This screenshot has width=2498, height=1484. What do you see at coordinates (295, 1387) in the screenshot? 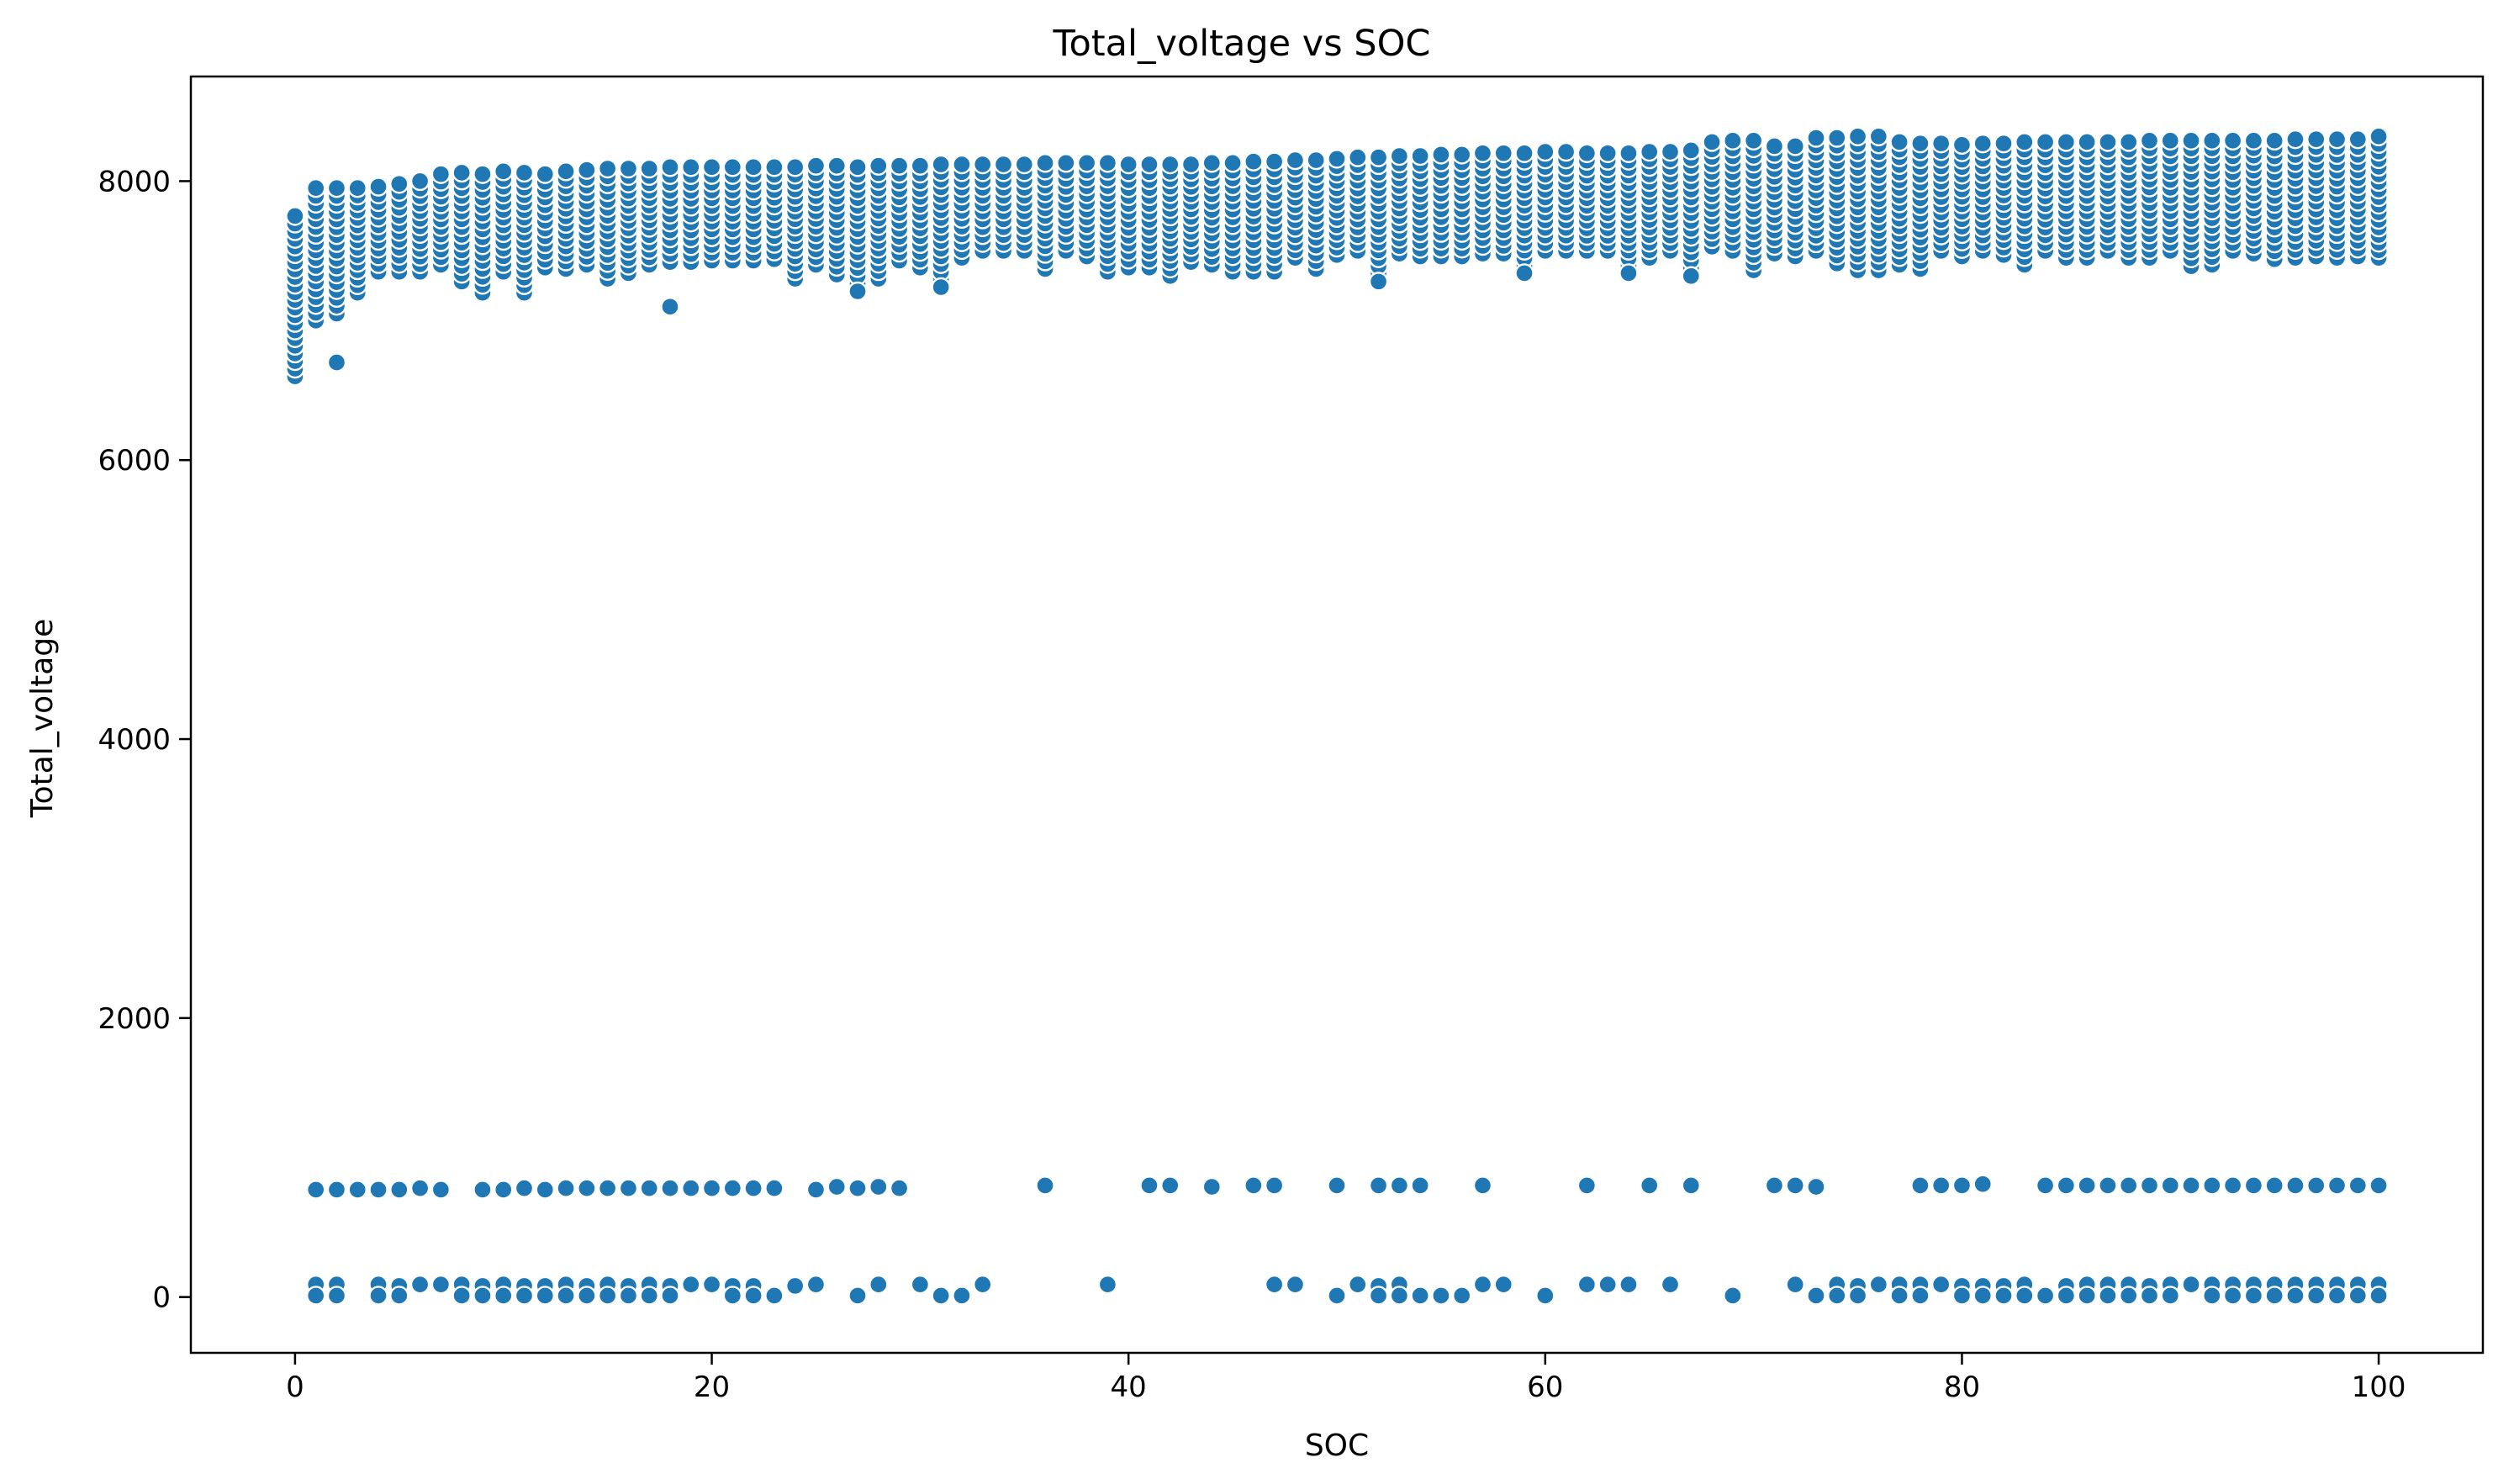
I see `x-tick-label: 0` at bounding box center [295, 1387].